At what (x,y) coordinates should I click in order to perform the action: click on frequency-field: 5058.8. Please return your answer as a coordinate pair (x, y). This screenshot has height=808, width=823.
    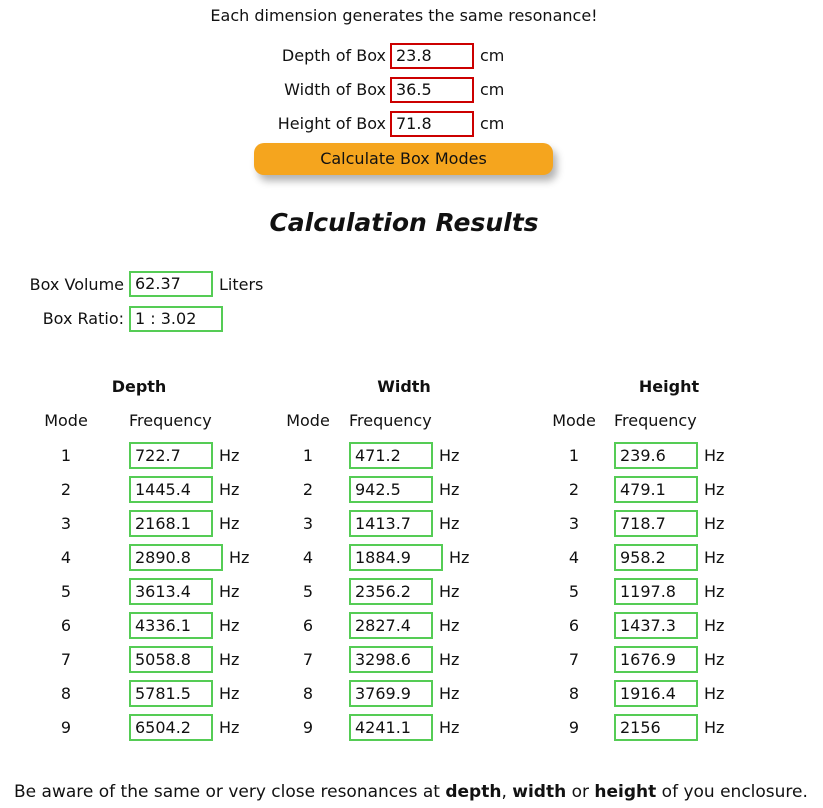
    Looking at the image, I should click on (171, 659).